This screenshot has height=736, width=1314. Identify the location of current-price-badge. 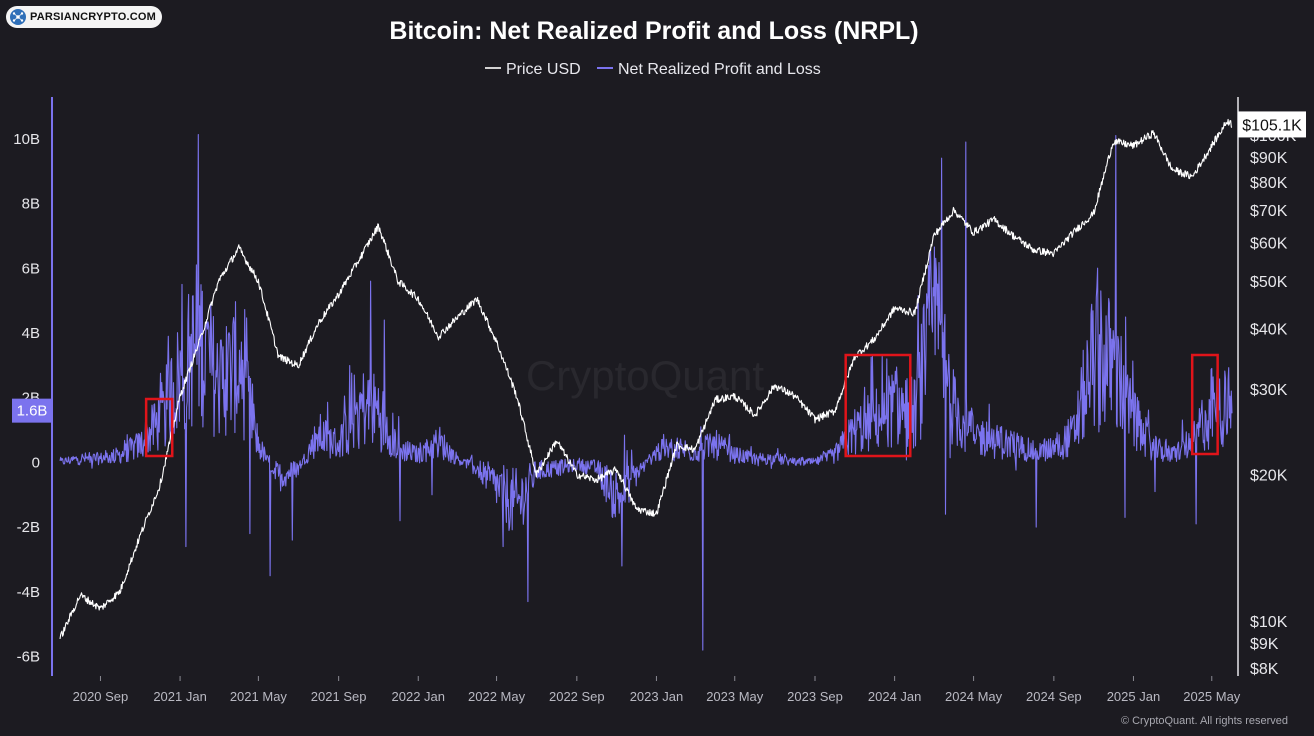
(1272, 124).